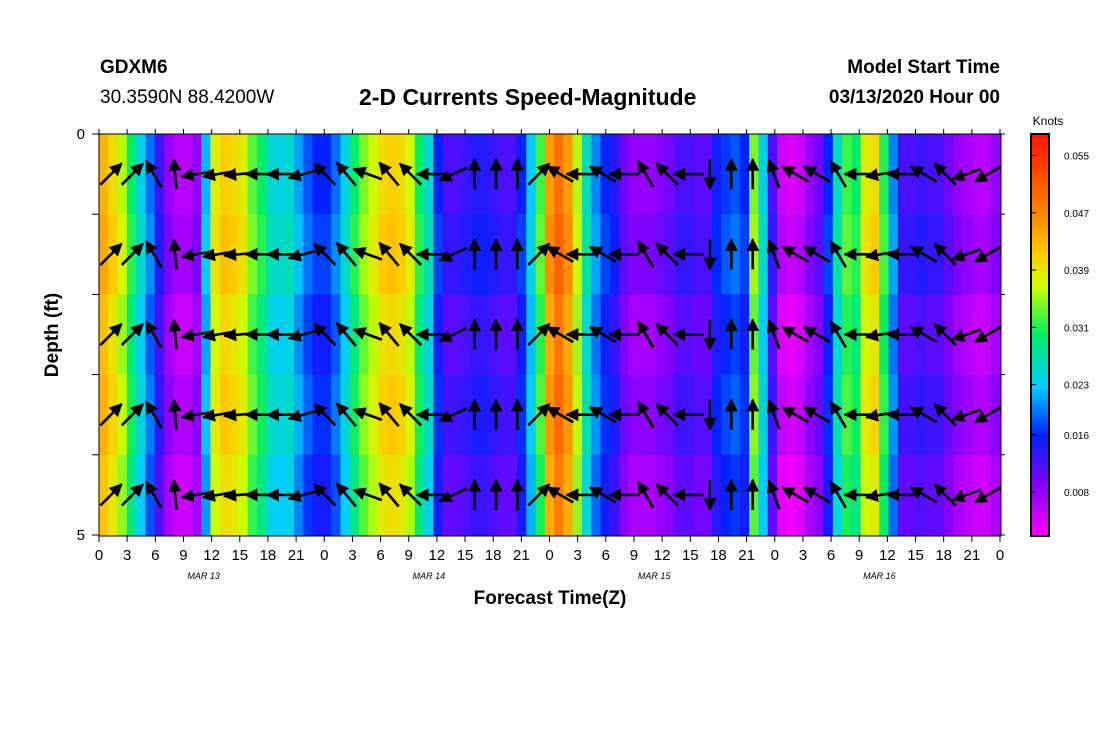 The width and height of the screenshot is (1100, 750). What do you see at coordinates (465, 555) in the screenshot?
I see `x-tick-label: 15` at bounding box center [465, 555].